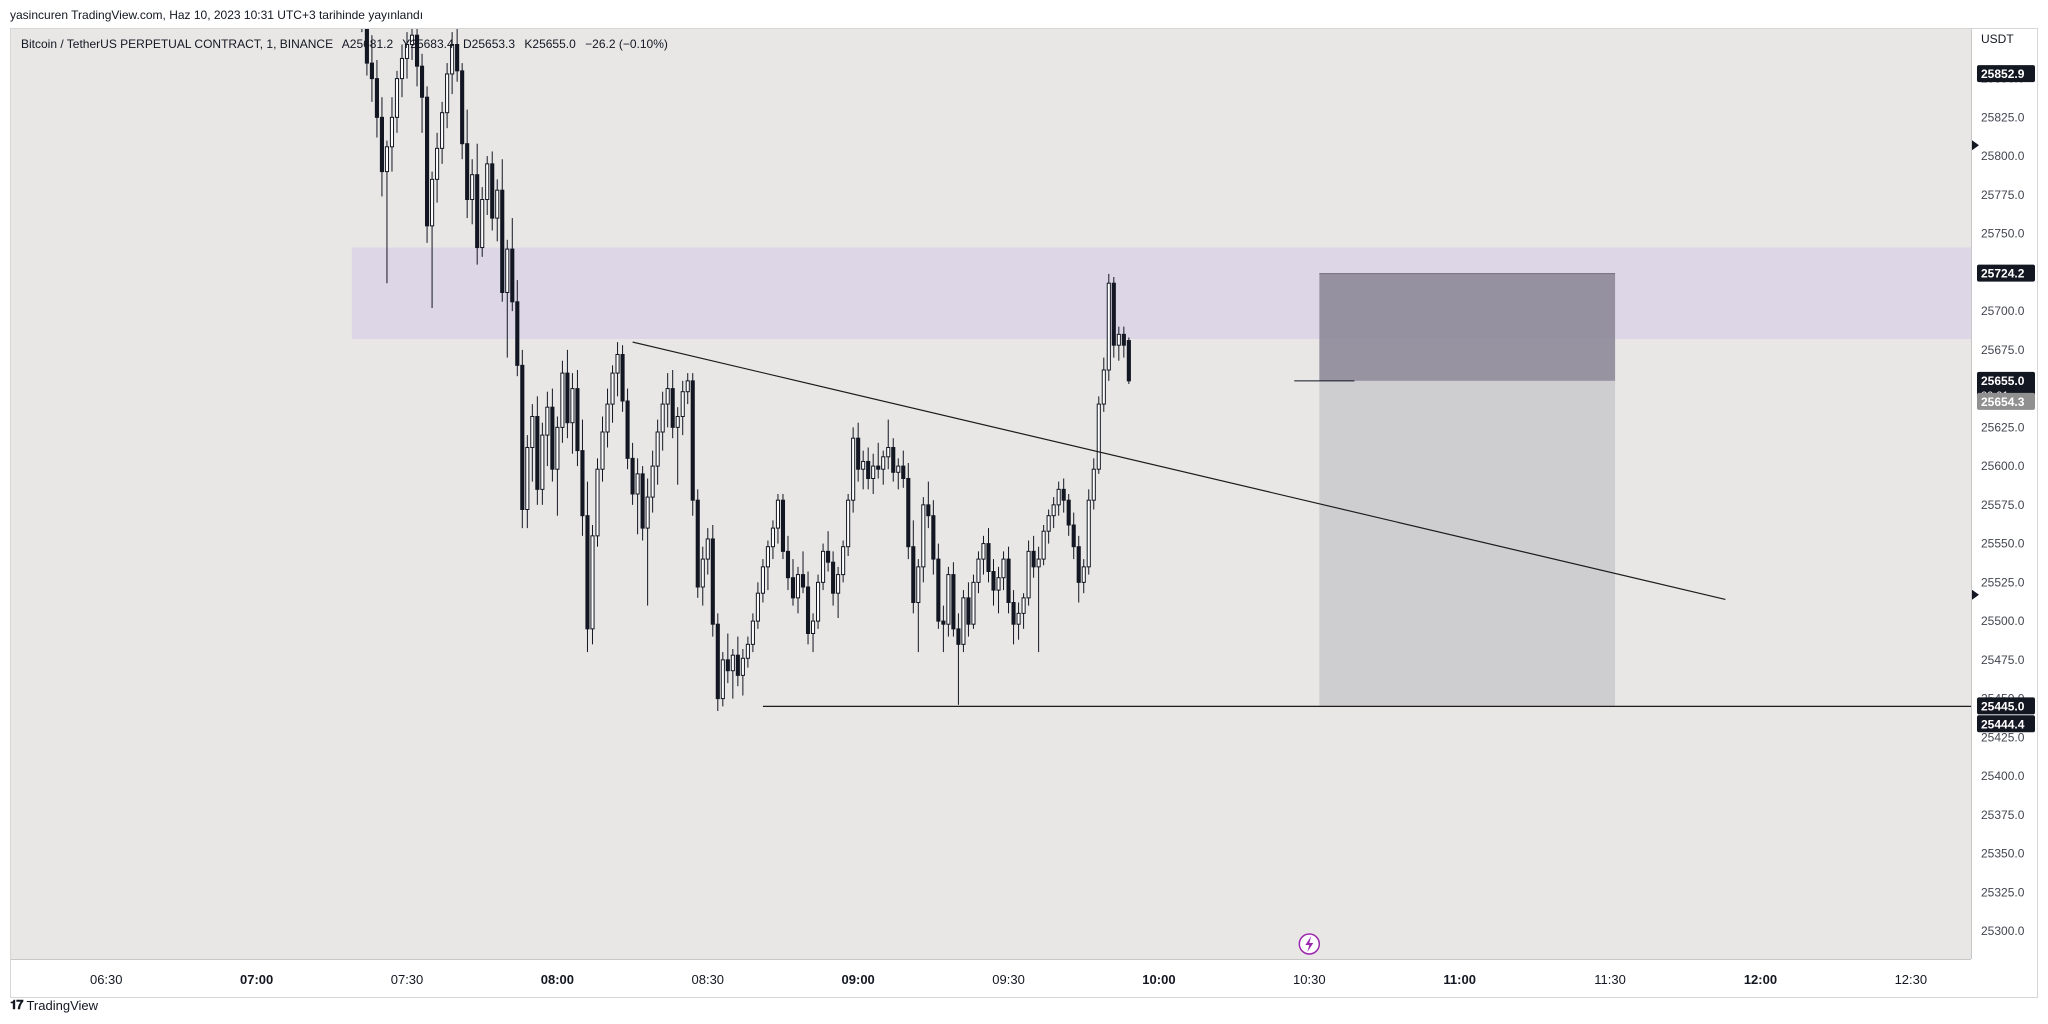  I want to click on short-position-stop-zone, so click(1467, 327).